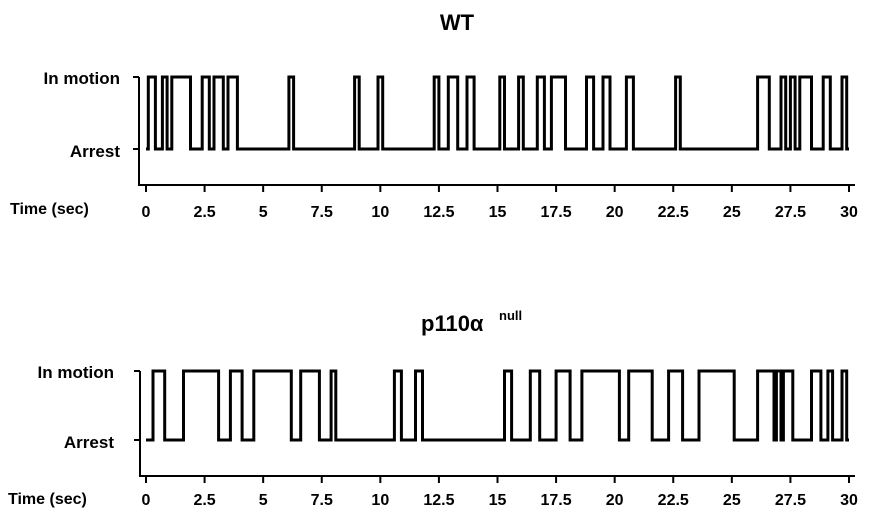 Image resolution: width=870 pixels, height=518 pixels. What do you see at coordinates (790, 212) in the screenshot?
I see `x-tick-label-wt: 27.5` at bounding box center [790, 212].